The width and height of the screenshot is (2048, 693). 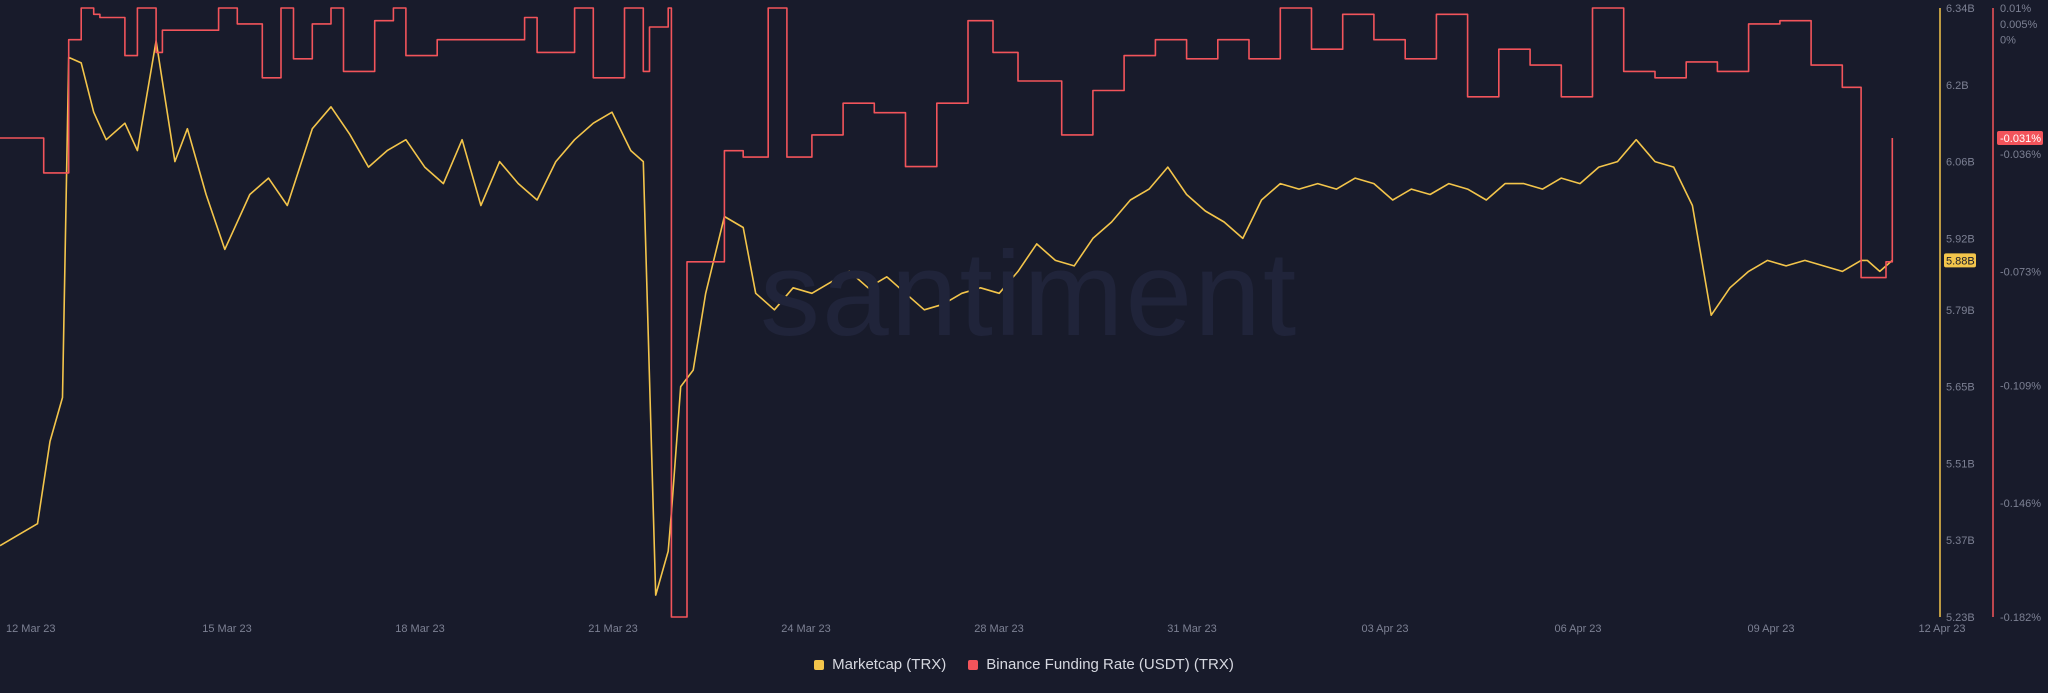 What do you see at coordinates (1770, 629) in the screenshot?
I see `x-tick-label: 09 Apr 23` at bounding box center [1770, 629].